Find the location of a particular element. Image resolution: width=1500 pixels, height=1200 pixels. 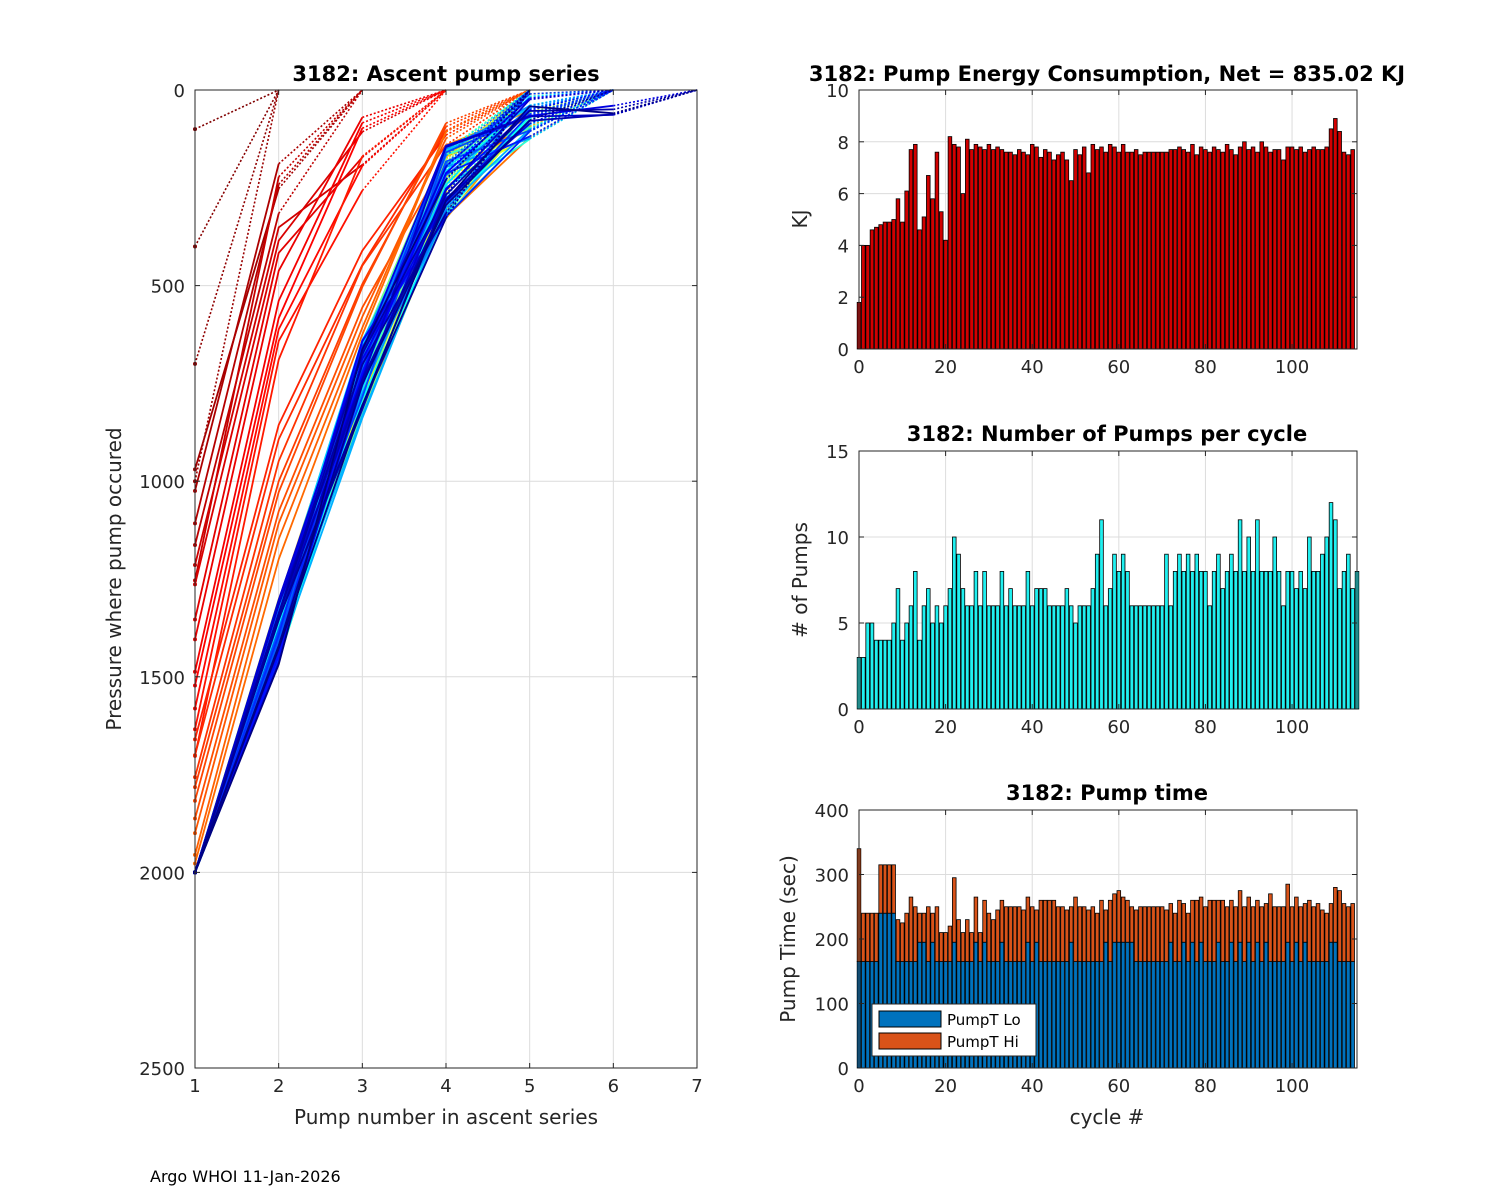

legend-label-hi: PumpT Hi is located at coordinates (983, 1042).